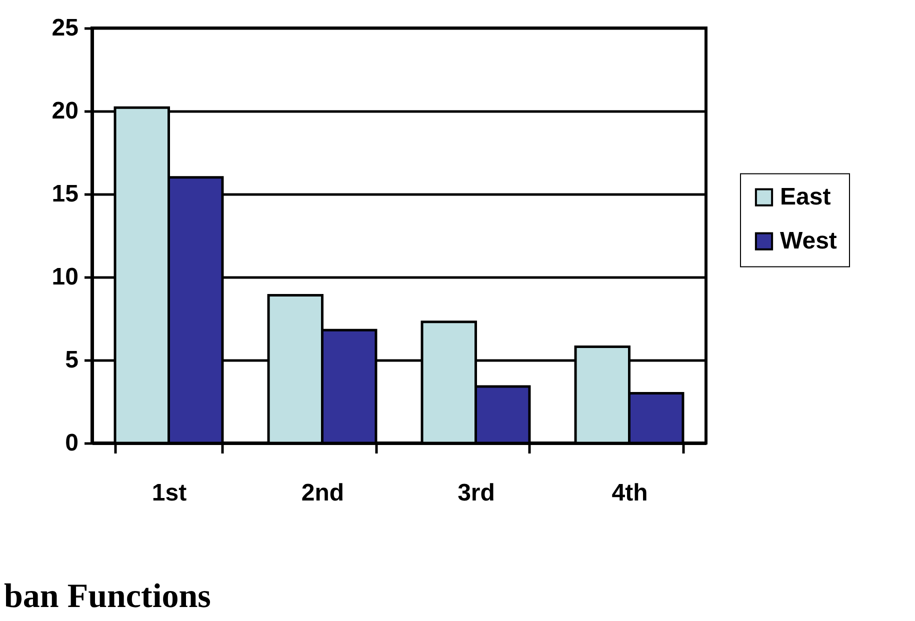 The image size is (915, 621). What do you see at coordinates (476, 493) in the screenshot?
I see `x-tick-label: 3rd` at bounding box center [476, 493].